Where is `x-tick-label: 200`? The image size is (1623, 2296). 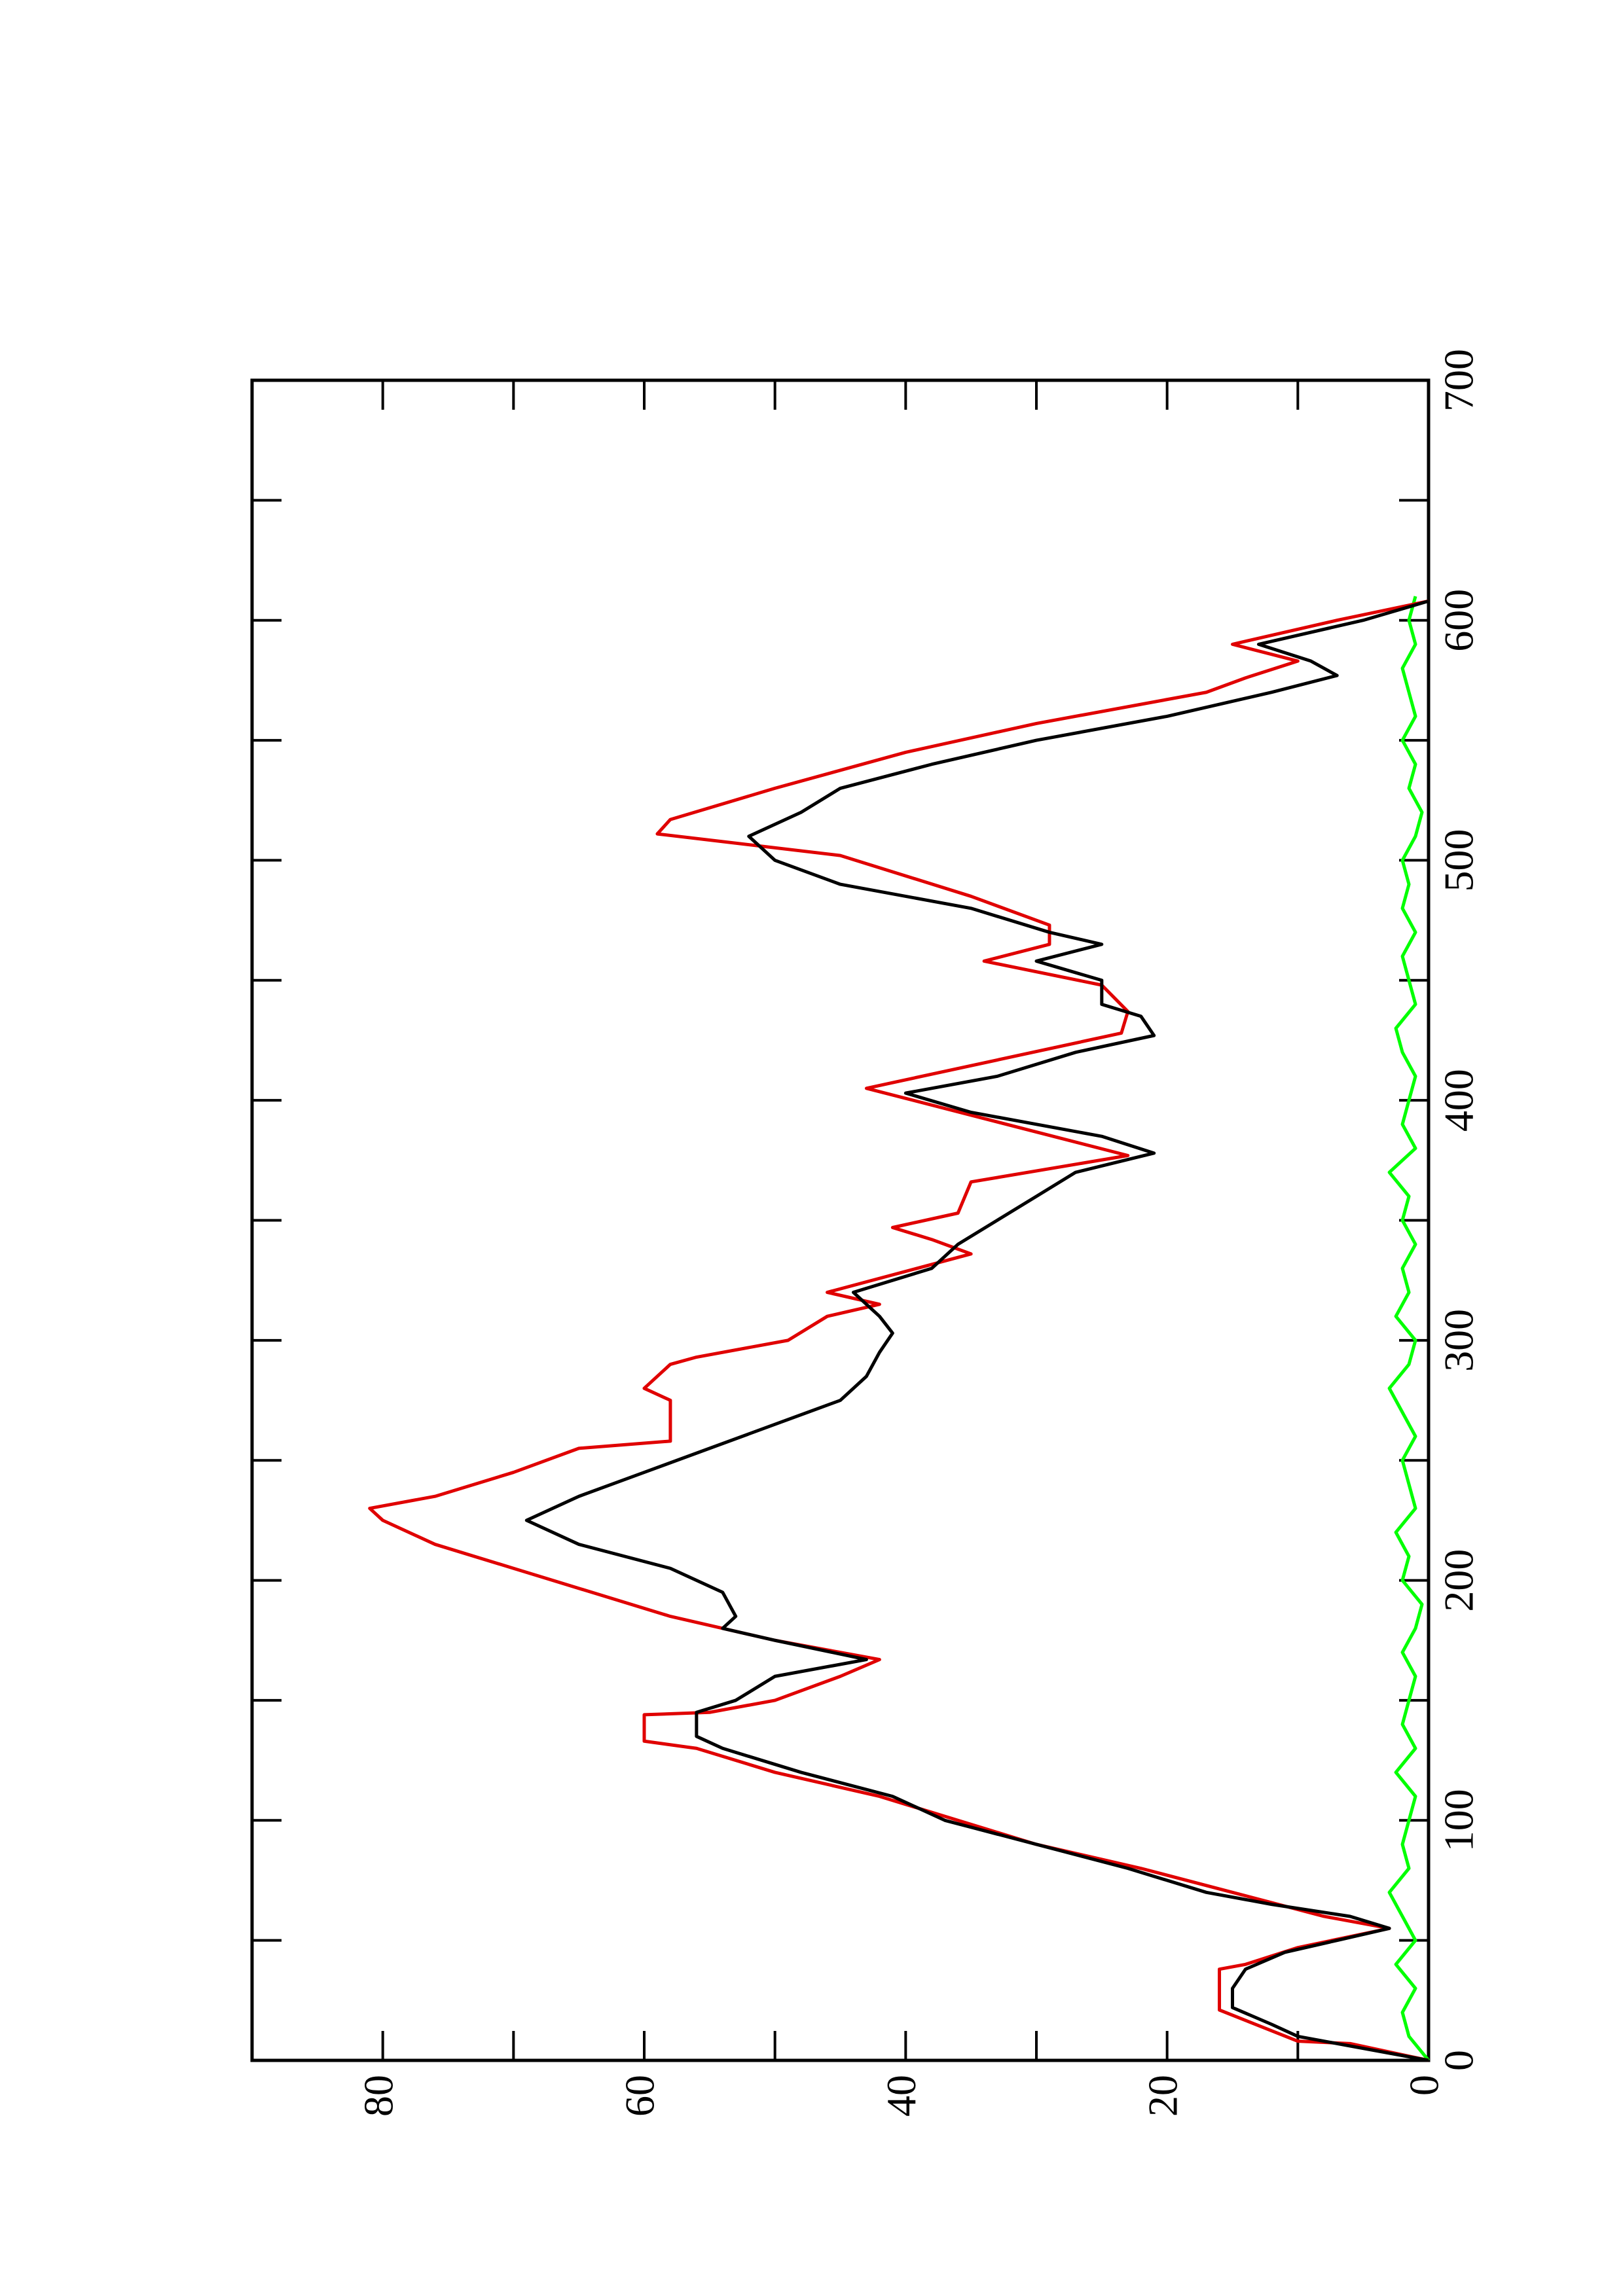 x-tick-label: 200 is located at coordinates (1459, 1581).